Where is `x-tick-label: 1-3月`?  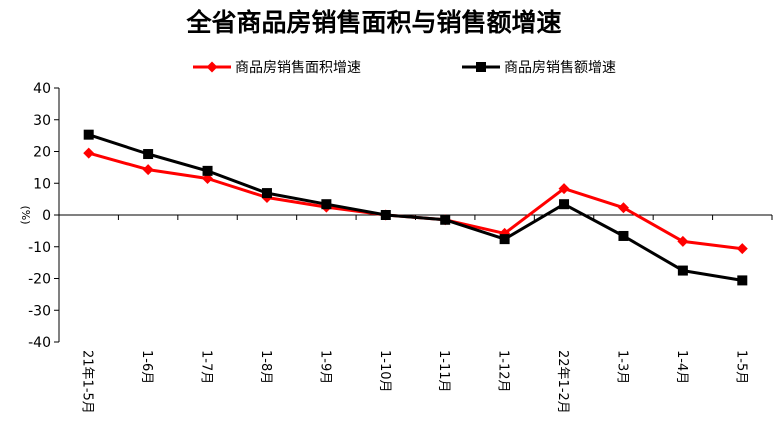 x-tick-label: 1-3月 is located at coordinates (621, 367).